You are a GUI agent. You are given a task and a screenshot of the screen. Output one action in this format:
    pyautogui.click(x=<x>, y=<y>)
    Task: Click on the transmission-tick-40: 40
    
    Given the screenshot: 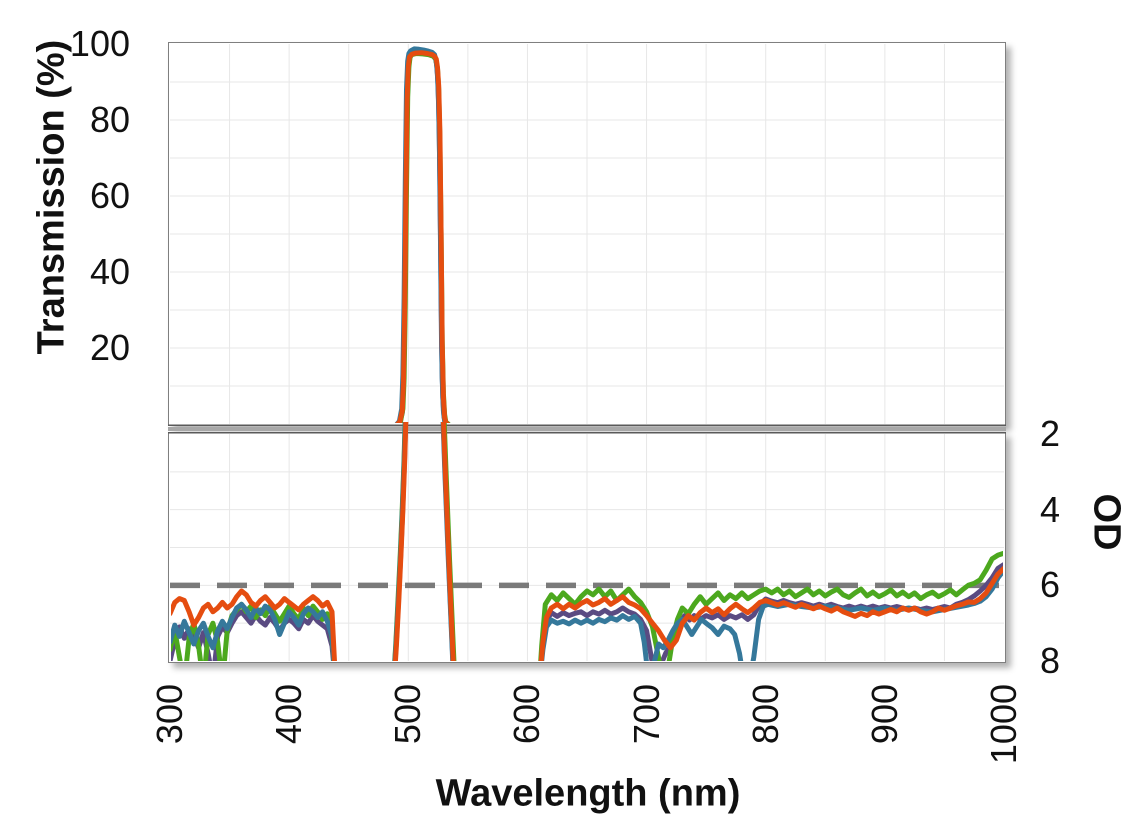 What is the action you would take?
    pyautogui.click(x=109, y=271)
    